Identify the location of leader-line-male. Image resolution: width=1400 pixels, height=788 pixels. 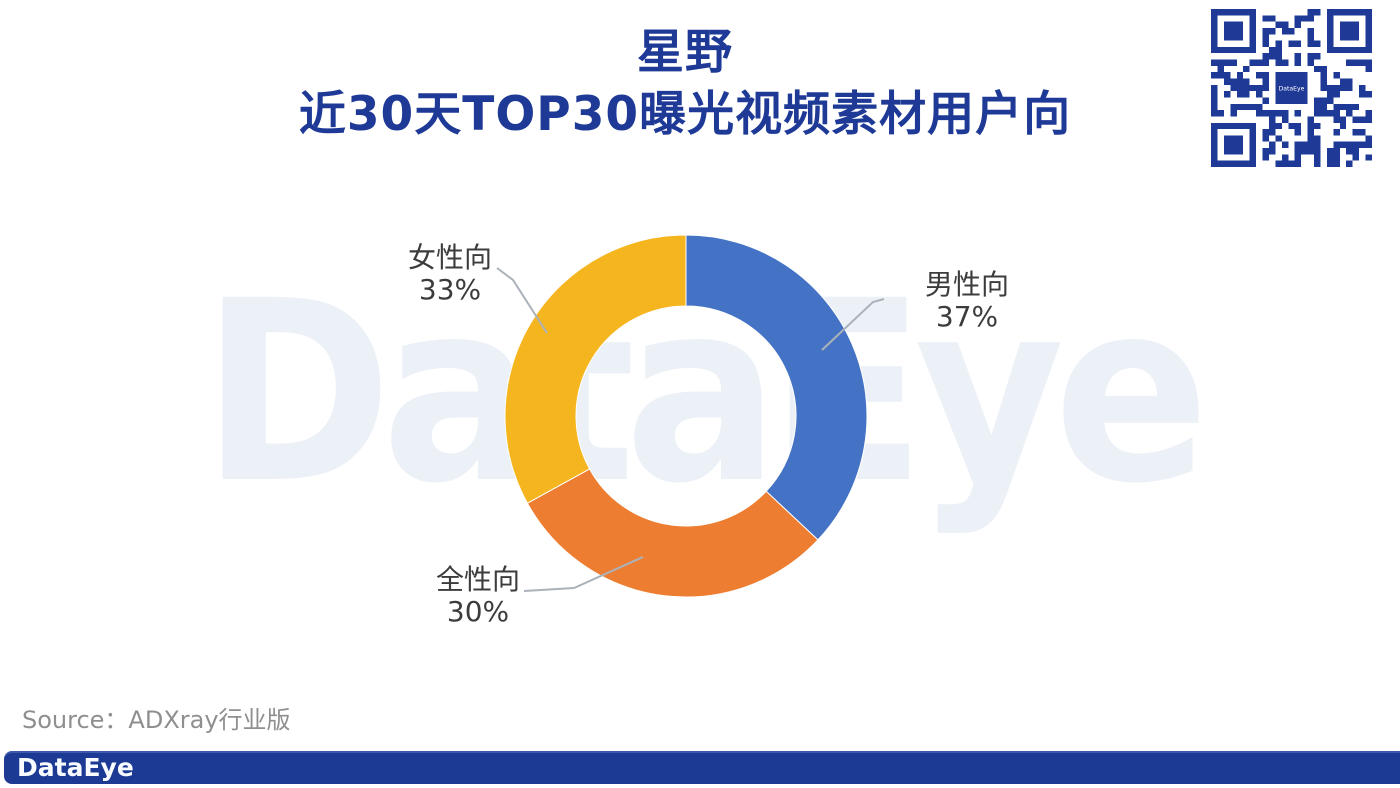
(853, 324).